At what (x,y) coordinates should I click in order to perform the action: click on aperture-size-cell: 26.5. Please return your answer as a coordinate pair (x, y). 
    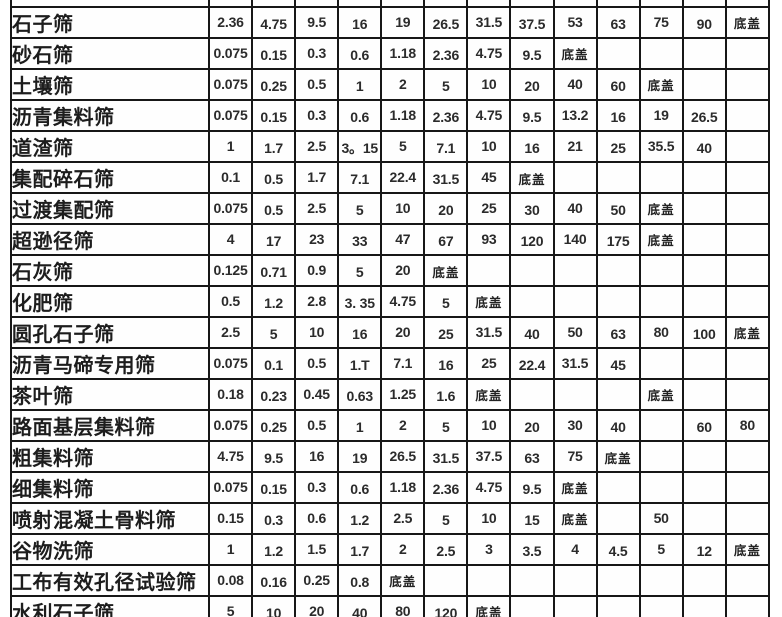
    Looking at the image, I should click on (704, 115).